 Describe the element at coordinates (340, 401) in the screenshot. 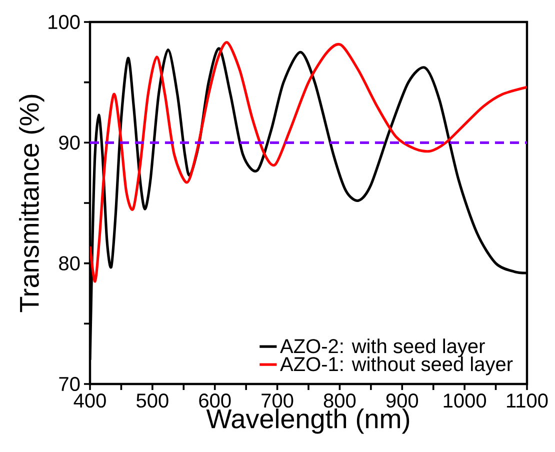

I see `x-tick-label: 800` at that location.